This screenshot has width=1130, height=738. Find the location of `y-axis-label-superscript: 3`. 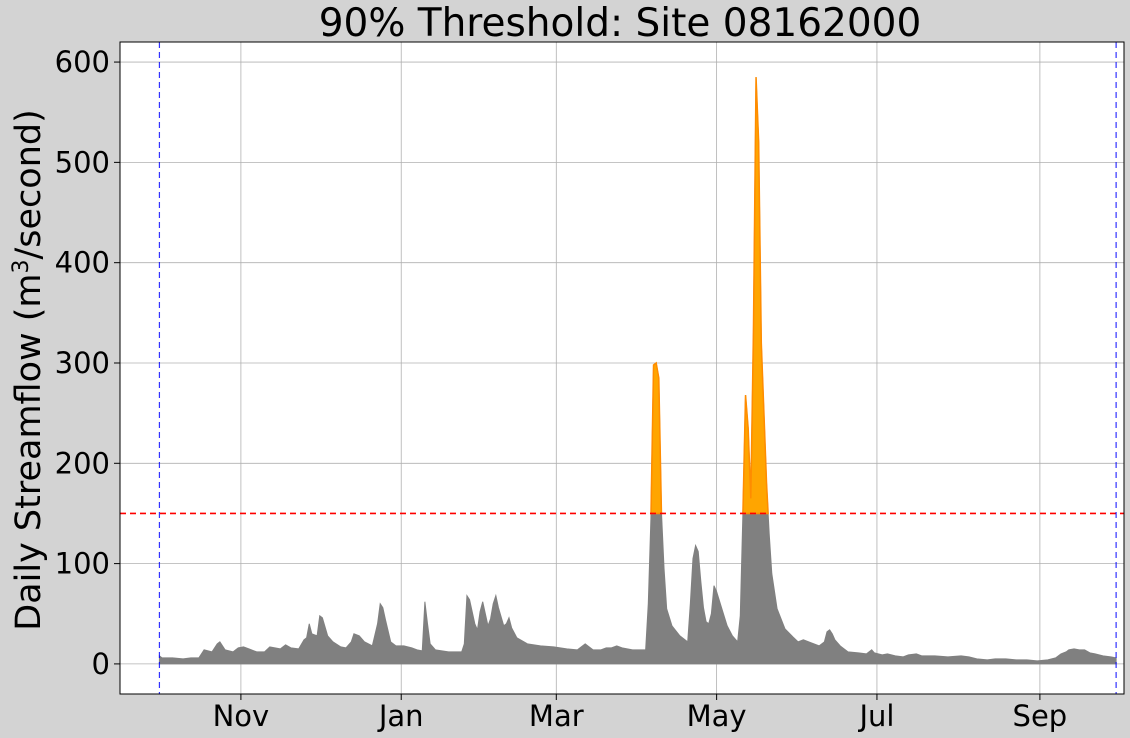

y-axis-label-superscript: 3 is located at coordinates (21, 267).